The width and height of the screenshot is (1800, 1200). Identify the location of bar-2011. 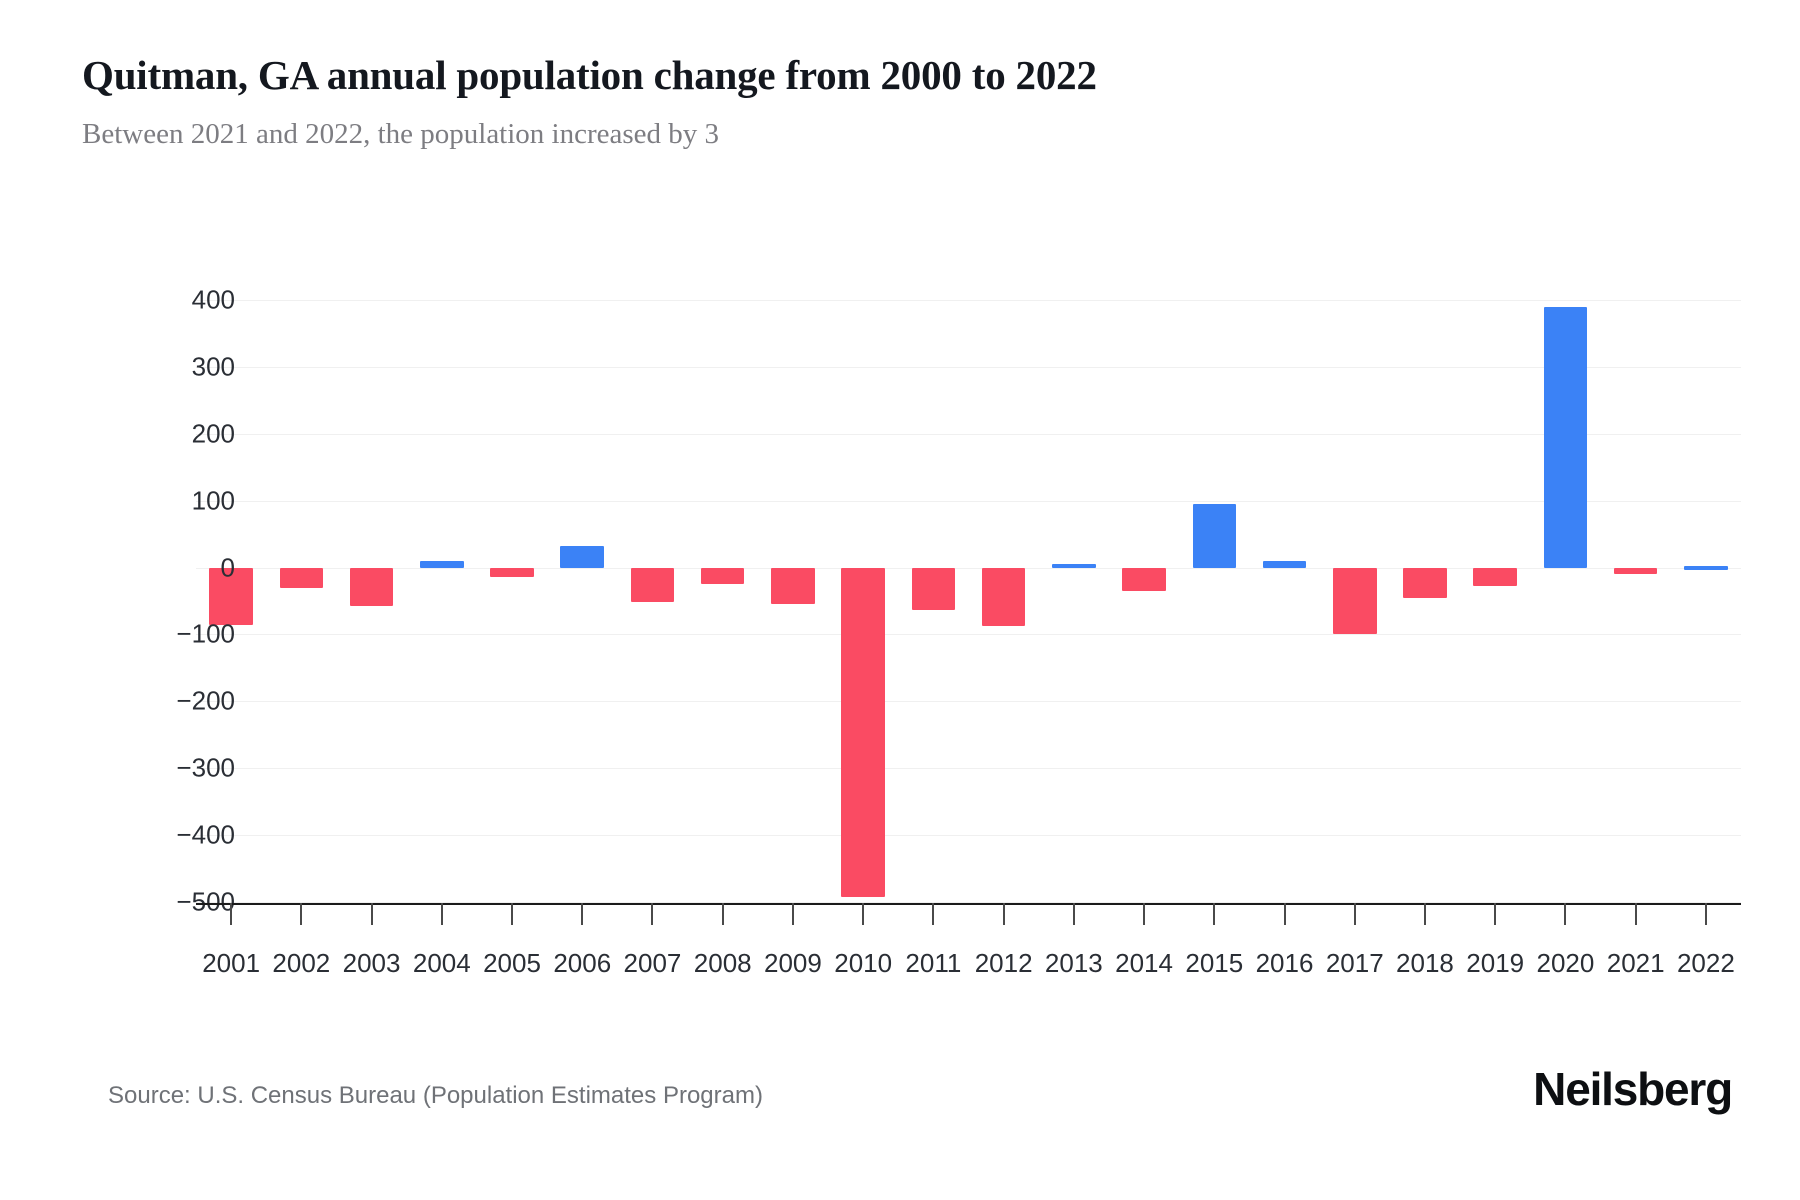
(933, 588).